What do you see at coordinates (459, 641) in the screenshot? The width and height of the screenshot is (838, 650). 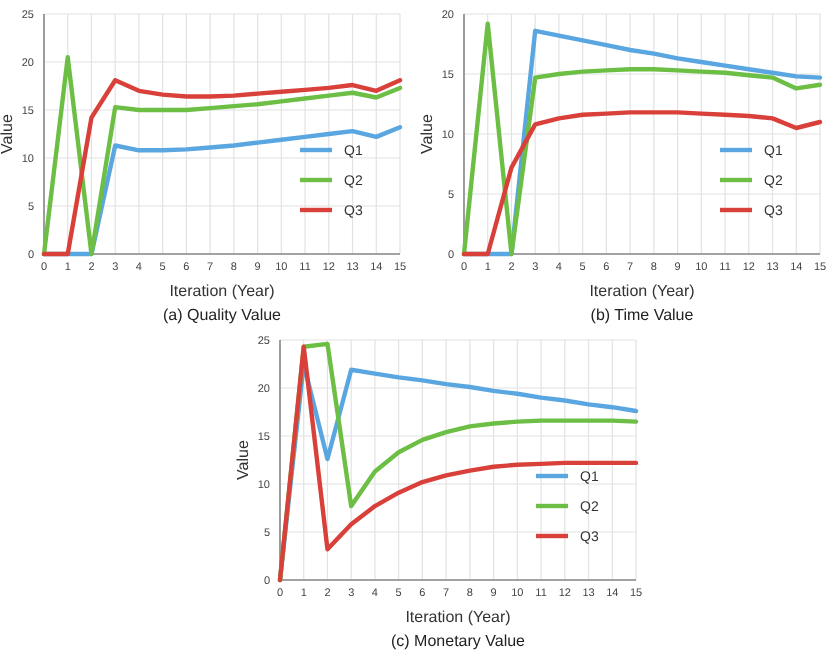 I see `text: (c) Monetary Value` at bounding box center [459, 641].